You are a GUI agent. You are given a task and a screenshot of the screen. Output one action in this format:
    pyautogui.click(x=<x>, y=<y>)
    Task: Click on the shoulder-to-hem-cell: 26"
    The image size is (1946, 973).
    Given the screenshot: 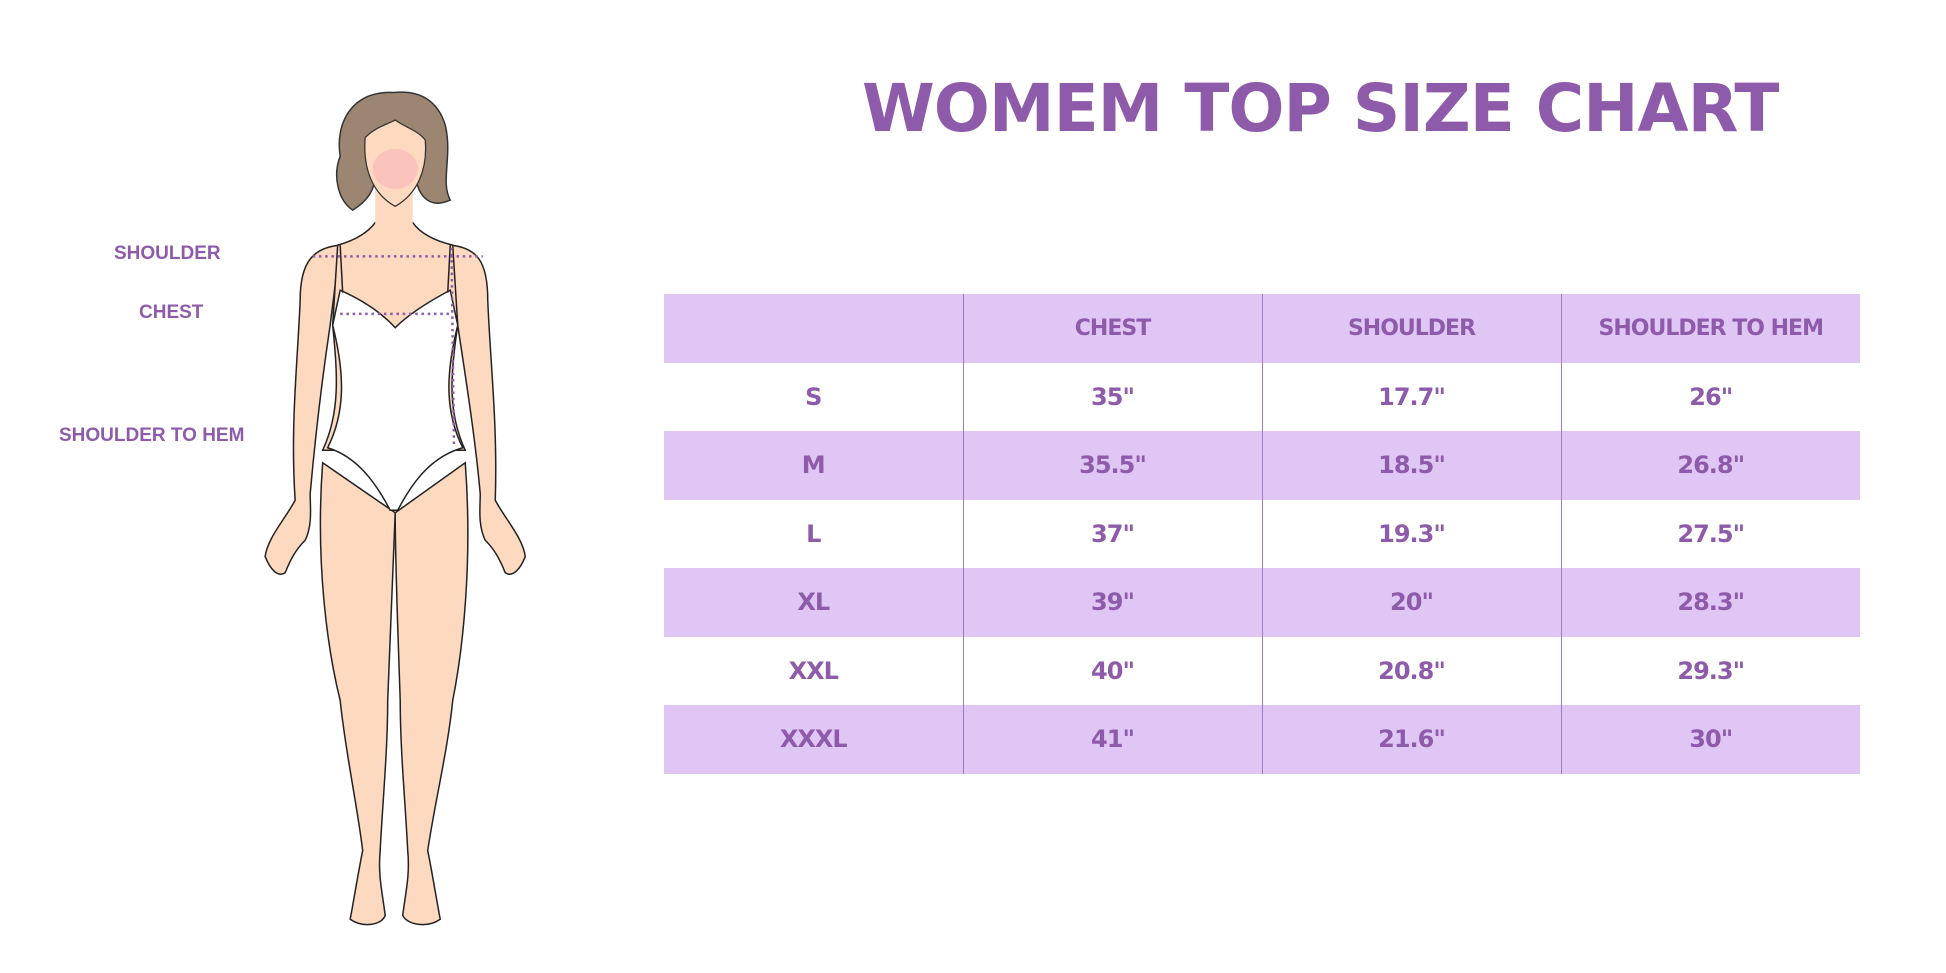 What is the action you would take?
    pyautogui.click(x=1710, y=396)
    